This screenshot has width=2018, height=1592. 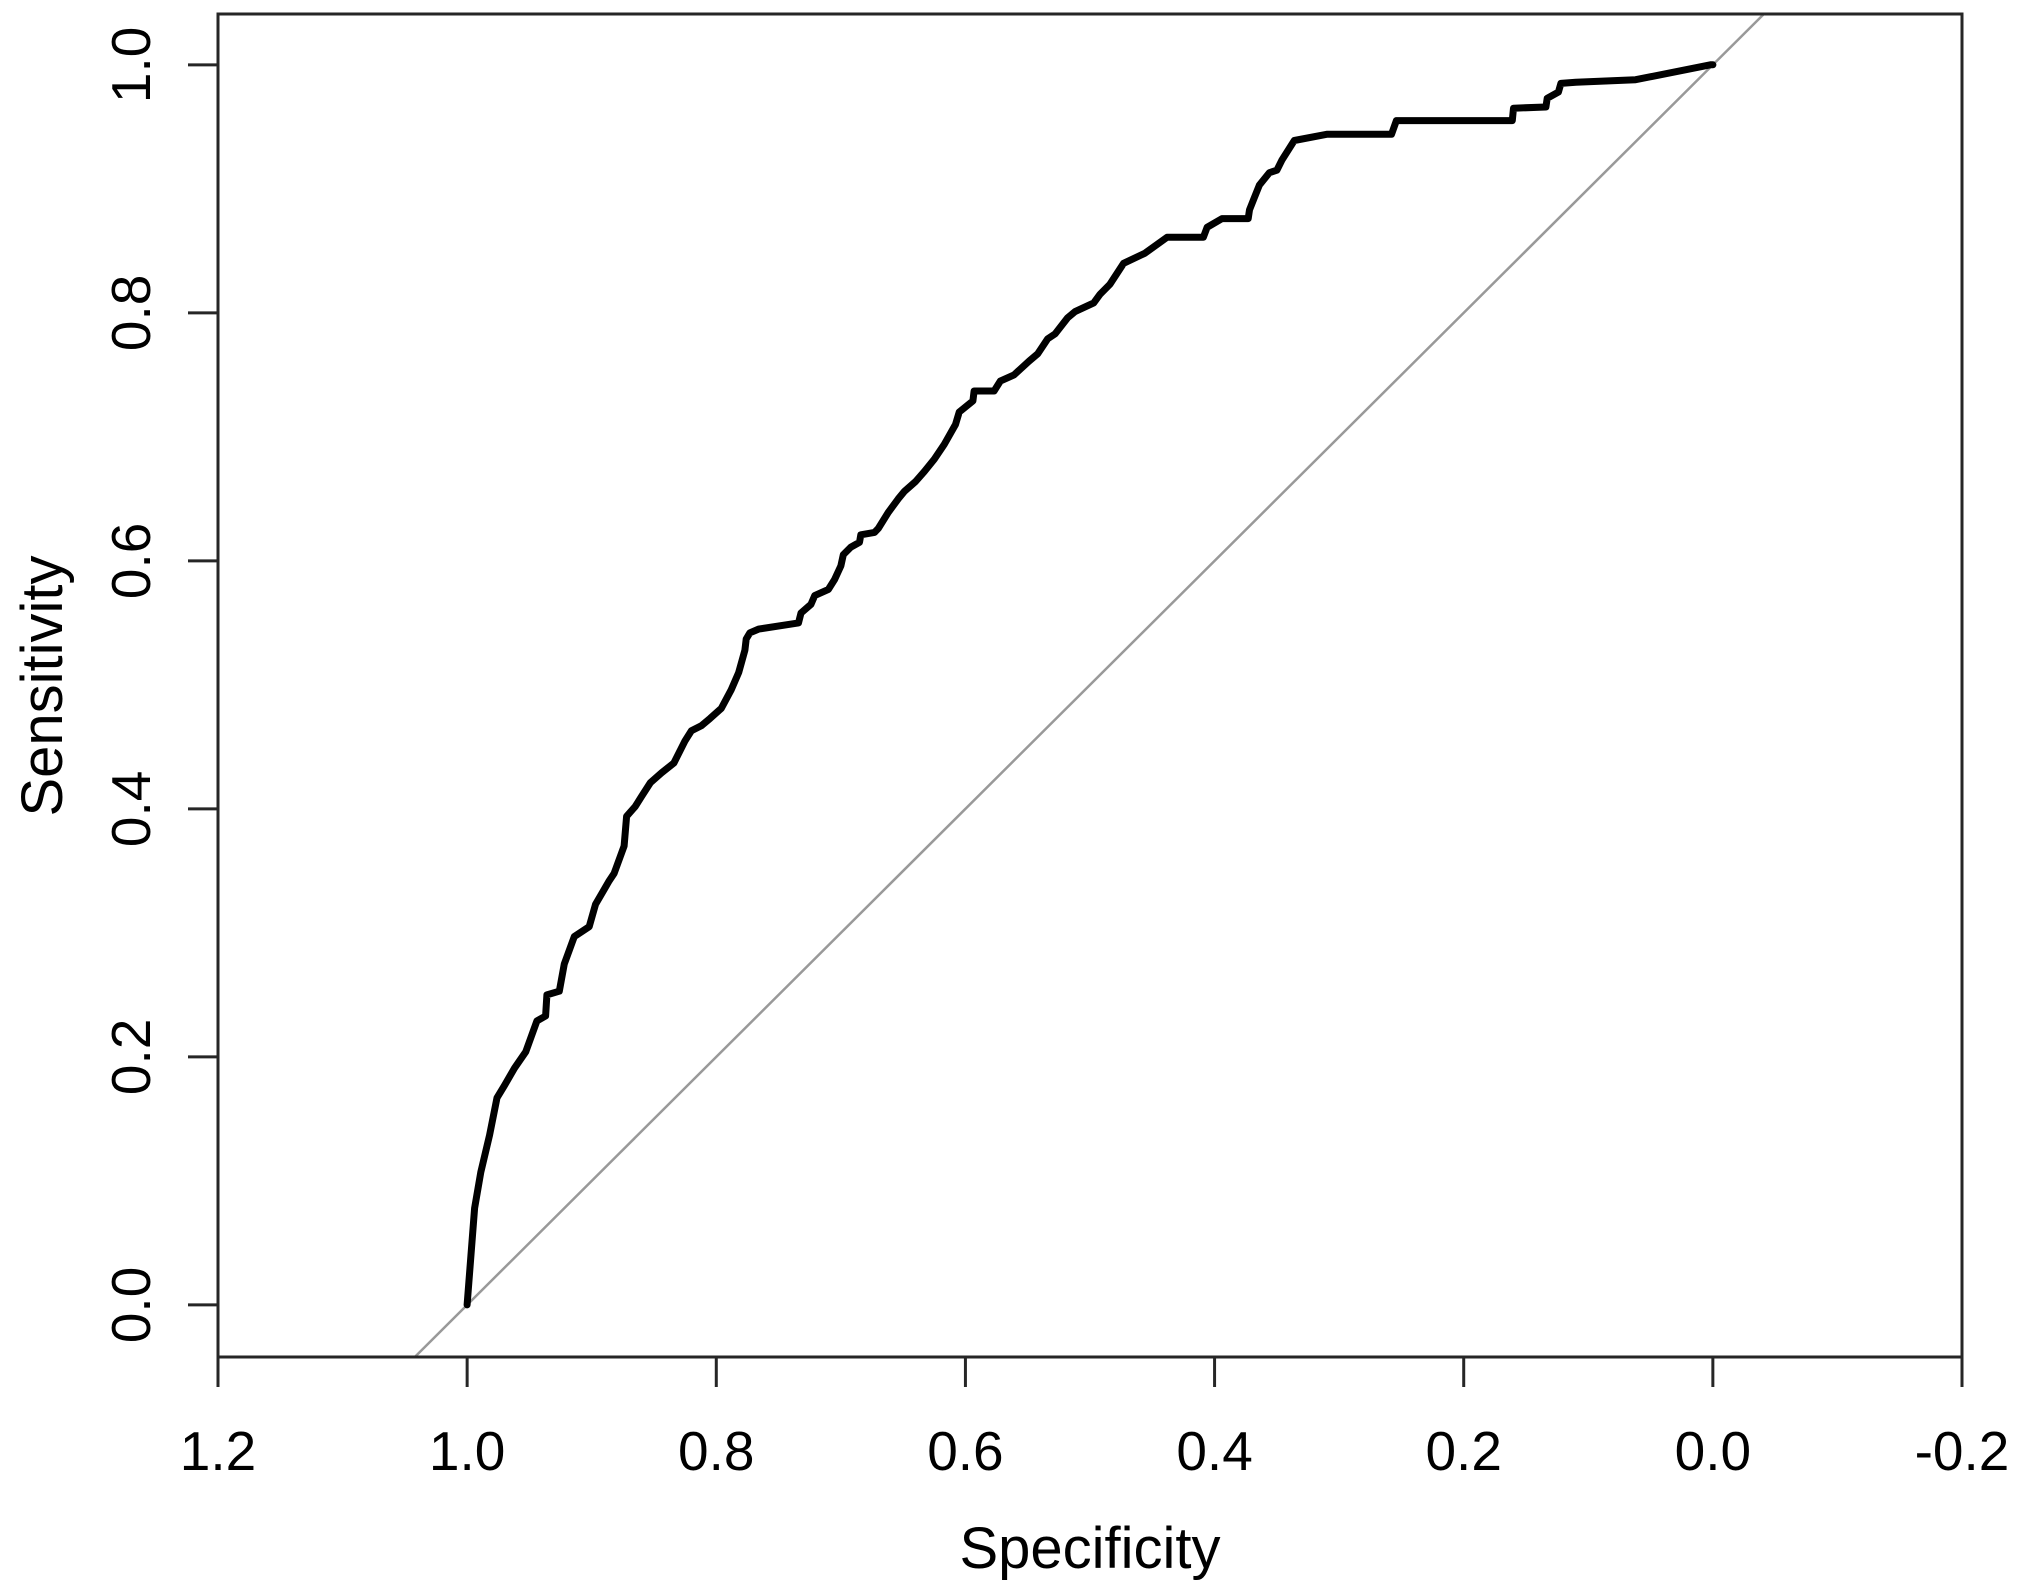 I want to click on x-axis-ticks: 1.2 1.0 0.8 0.6 0.4 0.2 0.0 -0.2, so click(x=1095, y=1419).